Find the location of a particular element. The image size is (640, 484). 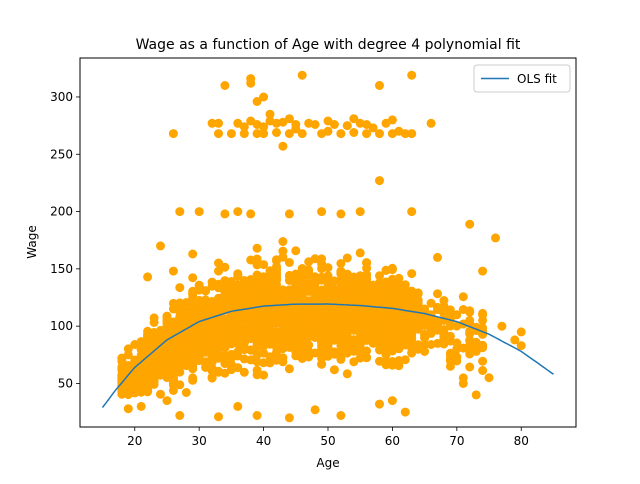

x-tick-label: 40 is located at coordinates (263, 441).